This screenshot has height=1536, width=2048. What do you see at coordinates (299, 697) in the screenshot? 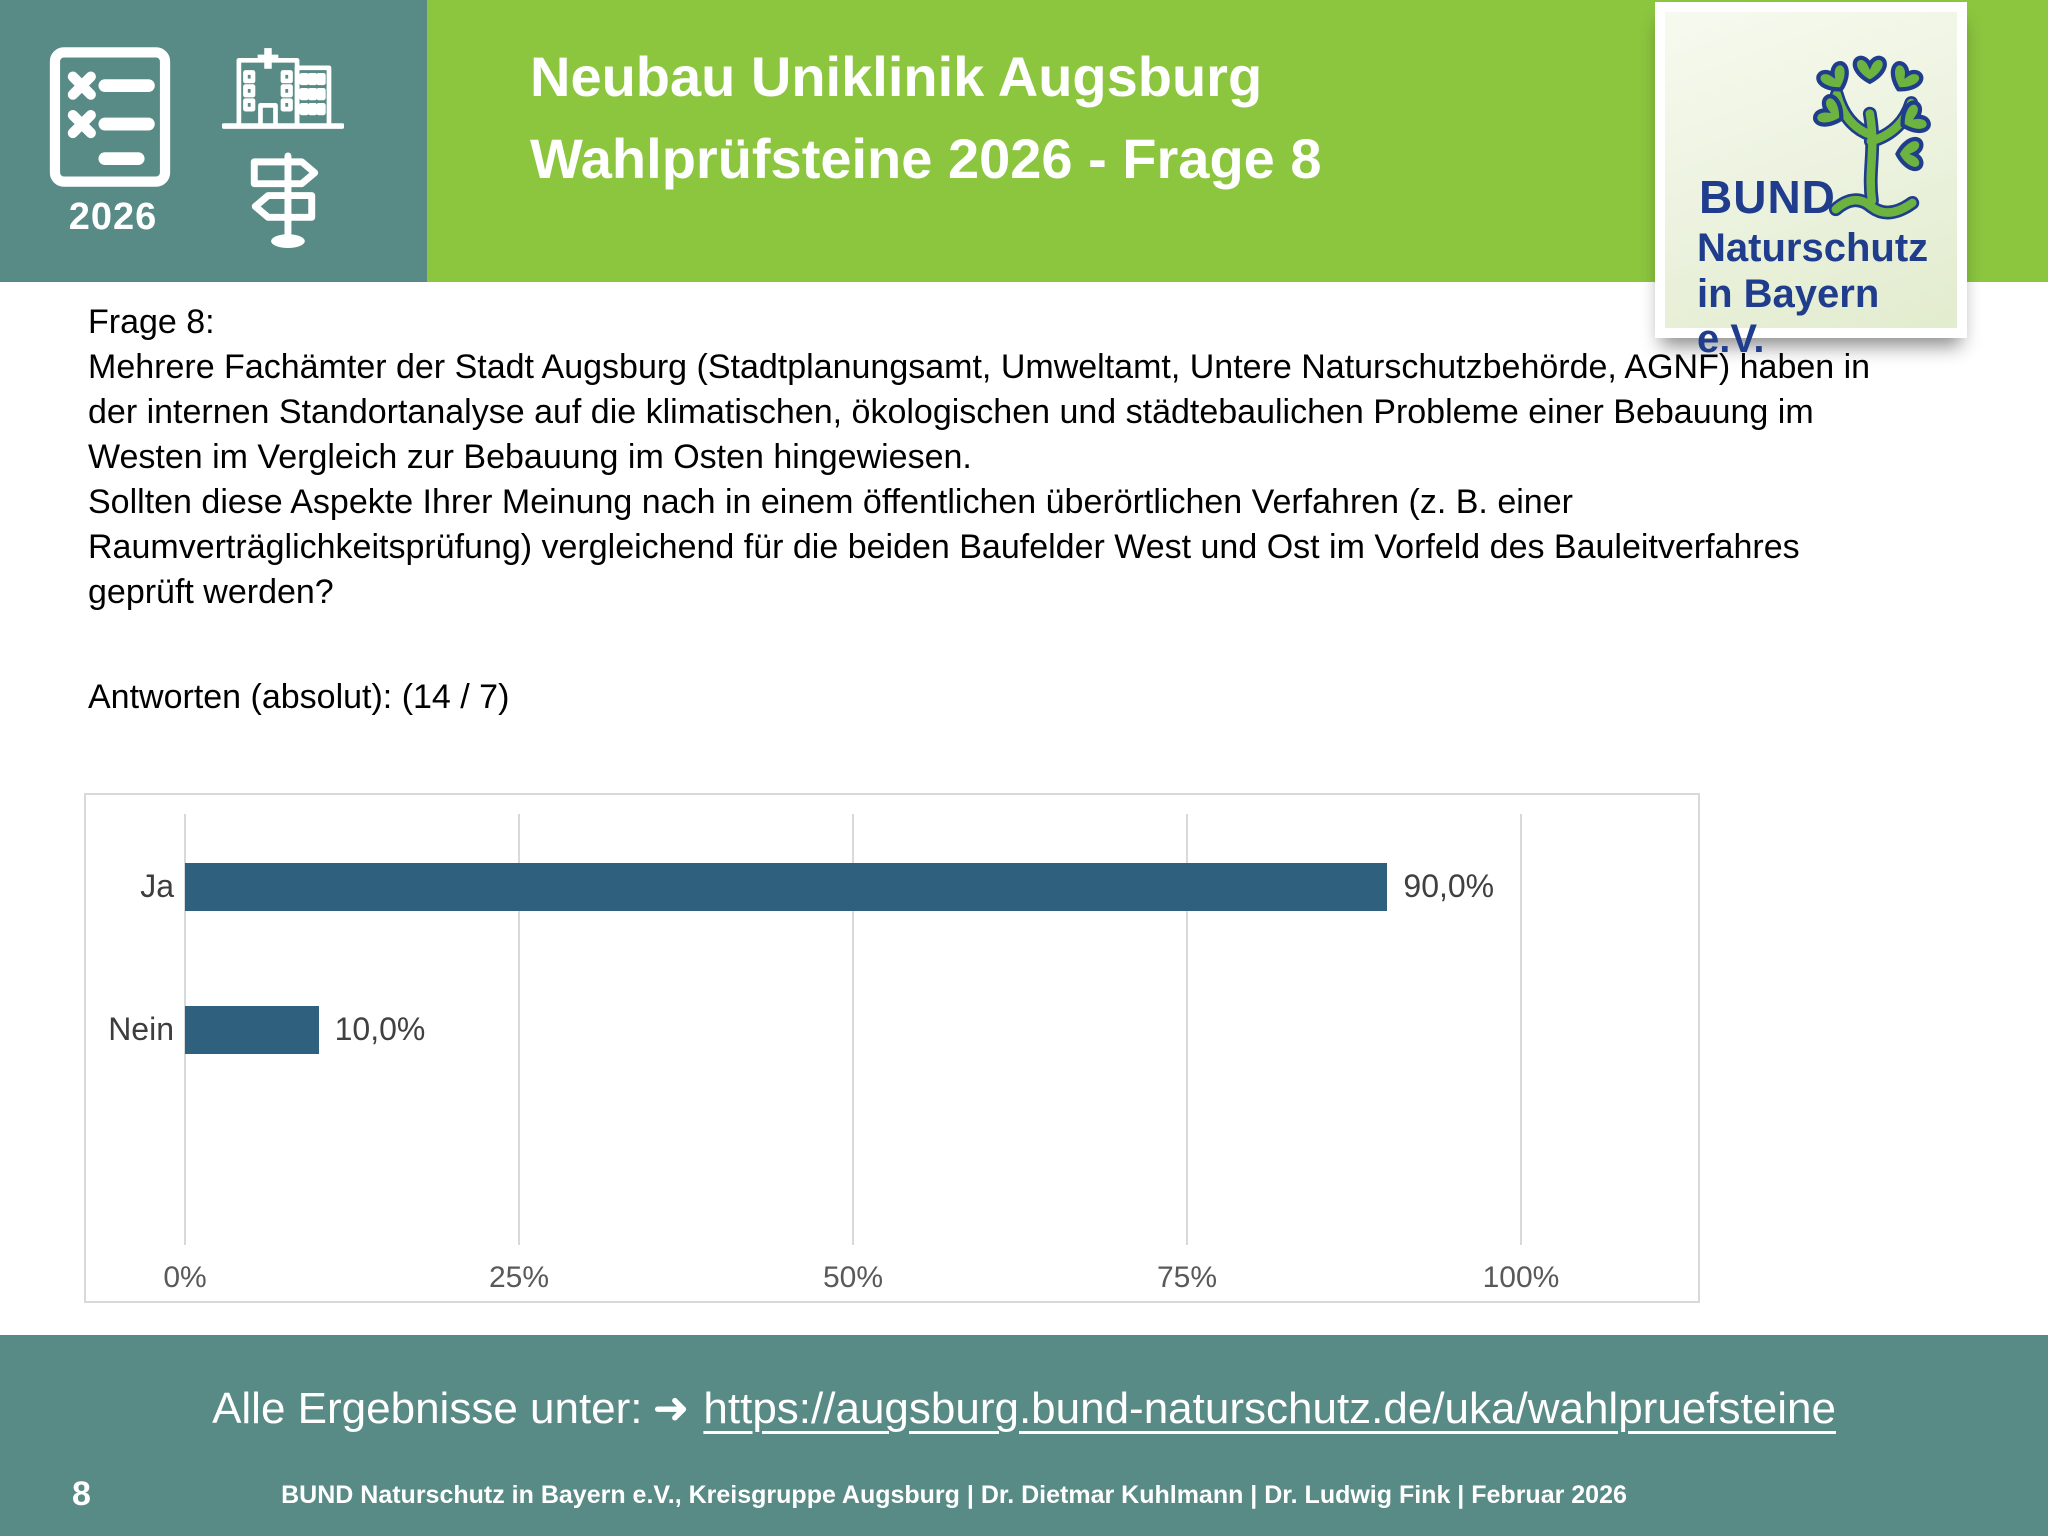
I see `answers-absolute-label: Antworten (absolut): (14 / 7)` at bounding box center [299, 697].